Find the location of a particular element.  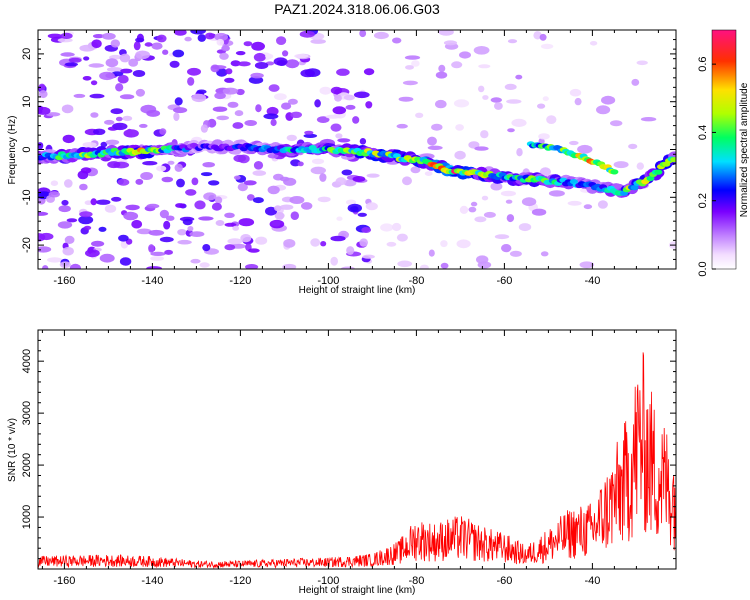

x-tick-label: -160 is located at coordinates (64, 581).